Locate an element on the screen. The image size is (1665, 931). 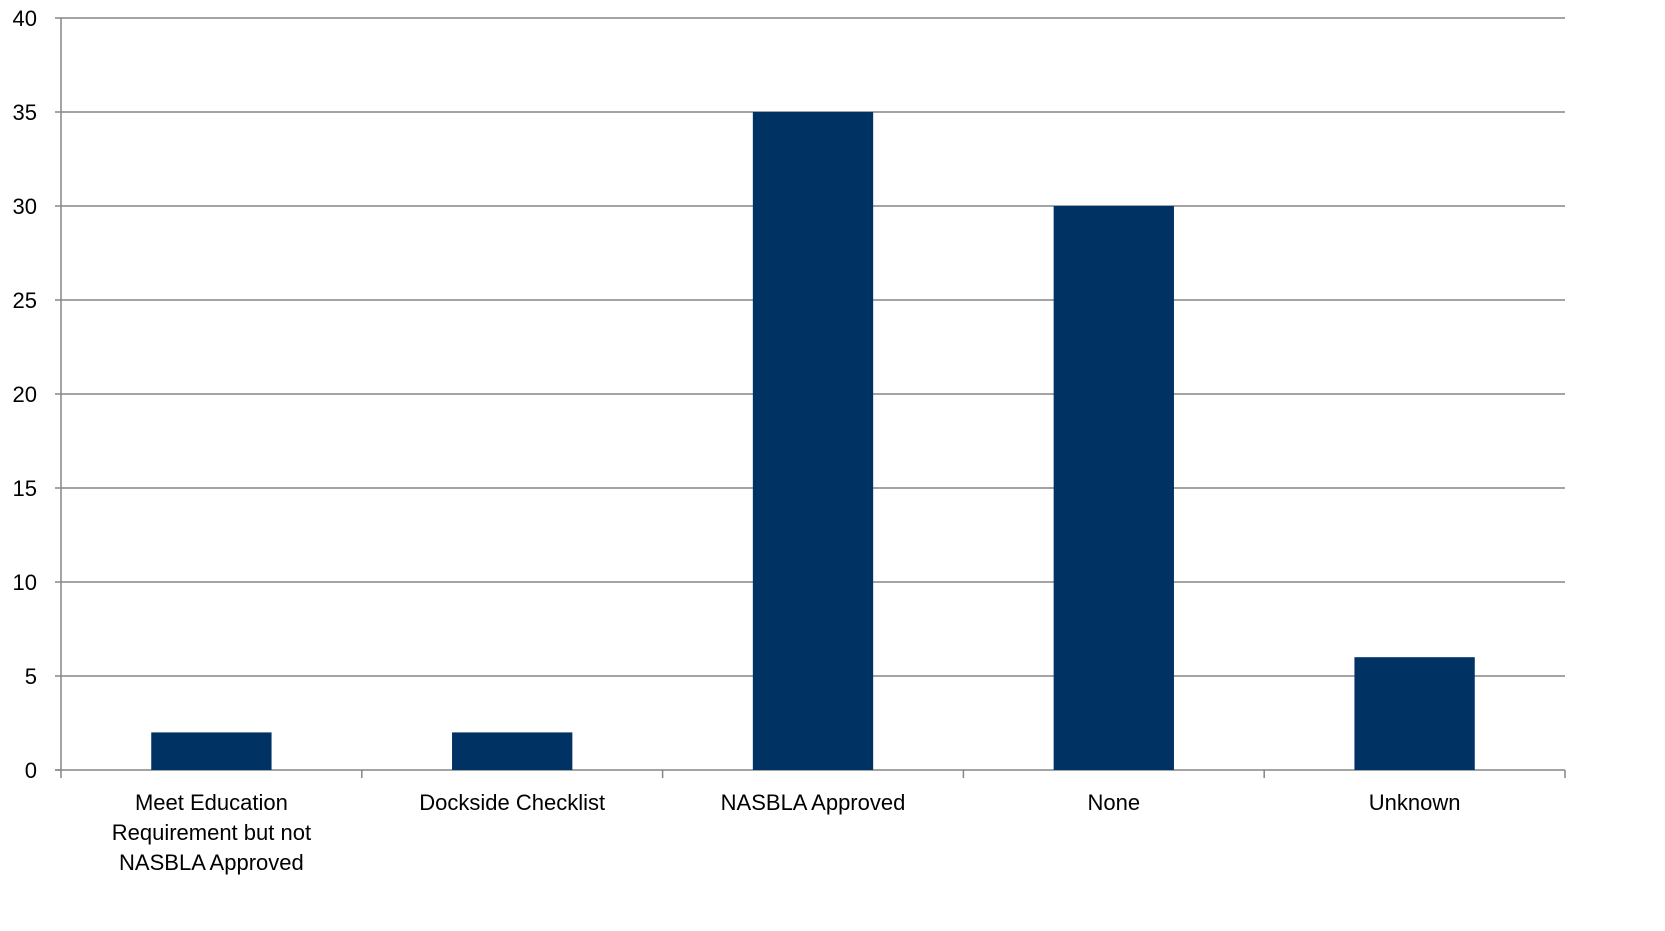
y-tick-label: 20 is located at coordinates (25, 394).